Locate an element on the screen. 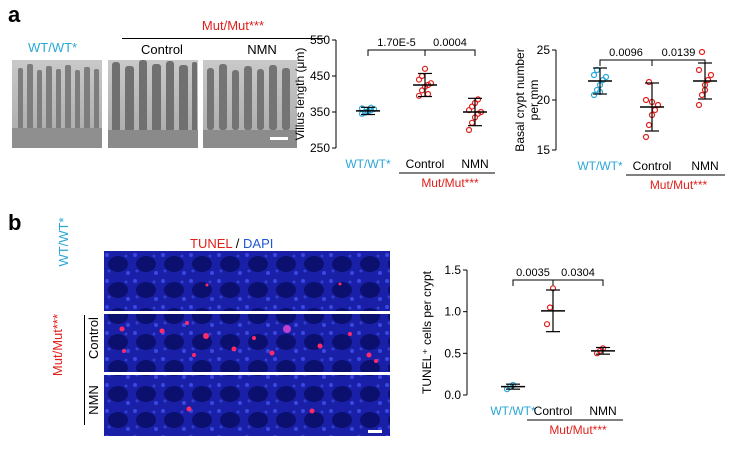 This screenshot has height=453, width=736. micrograph-fluor-control is located at coordinates (247, 343).